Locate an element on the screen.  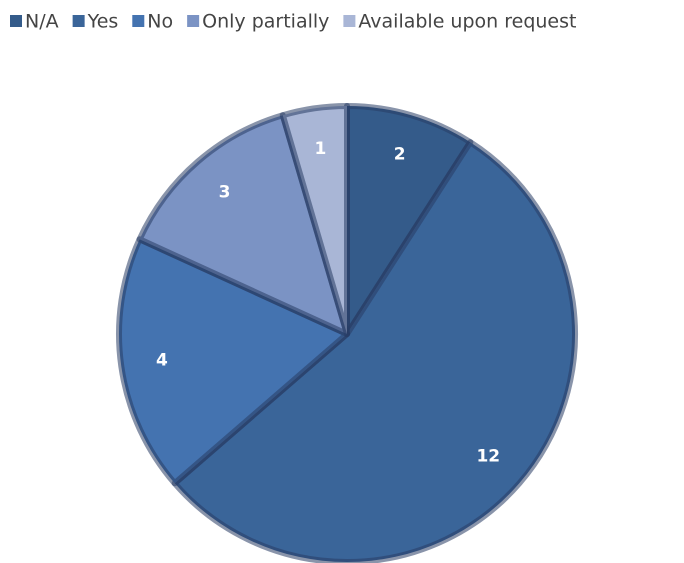
legend-entry: Yes is located at coordinates (103, 22).